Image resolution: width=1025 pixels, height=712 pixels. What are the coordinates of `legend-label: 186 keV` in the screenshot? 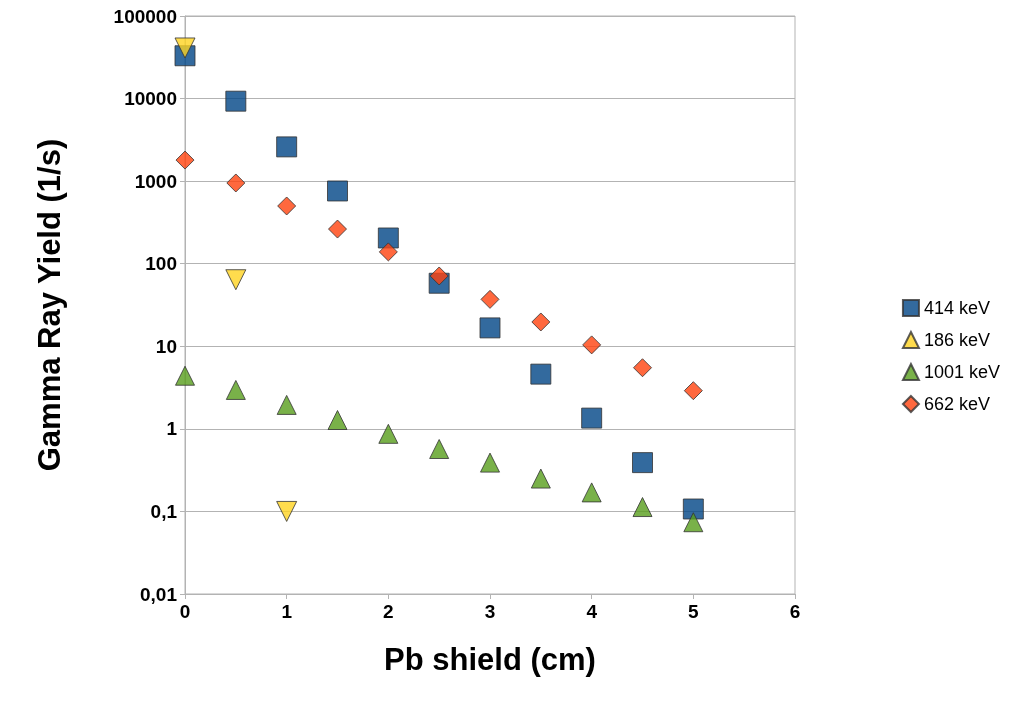 It's located at (956, 340).